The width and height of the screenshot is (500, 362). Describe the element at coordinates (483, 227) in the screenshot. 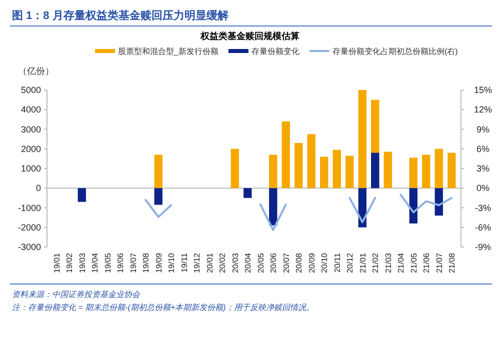

I see `y2-tick-label: -6%` at that location.